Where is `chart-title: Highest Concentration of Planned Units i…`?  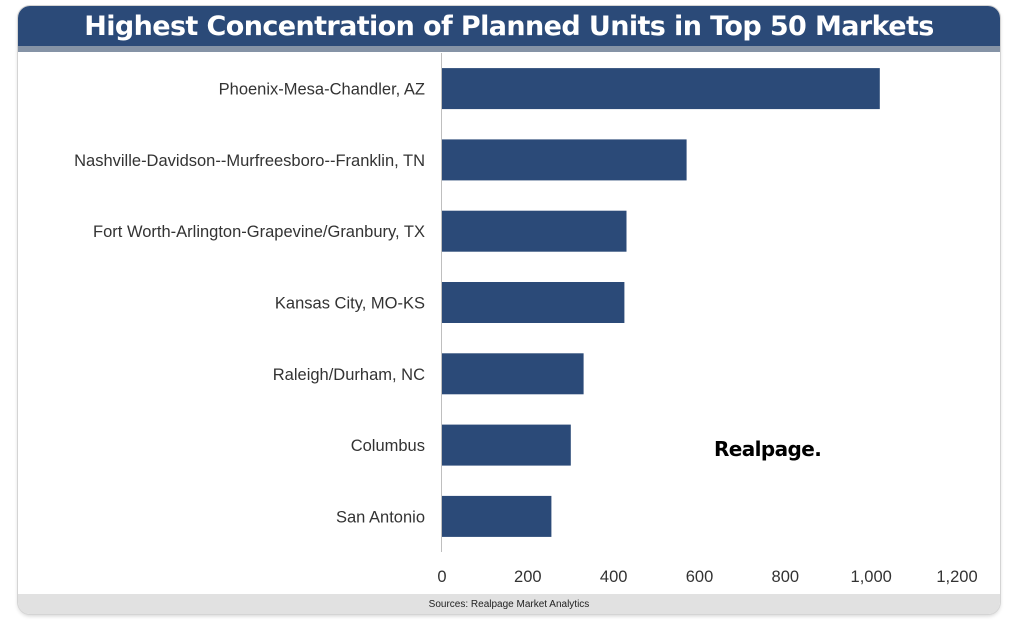
chart-title: Highest Concentration of Planned Units i… is located at coordinates (509, 26).